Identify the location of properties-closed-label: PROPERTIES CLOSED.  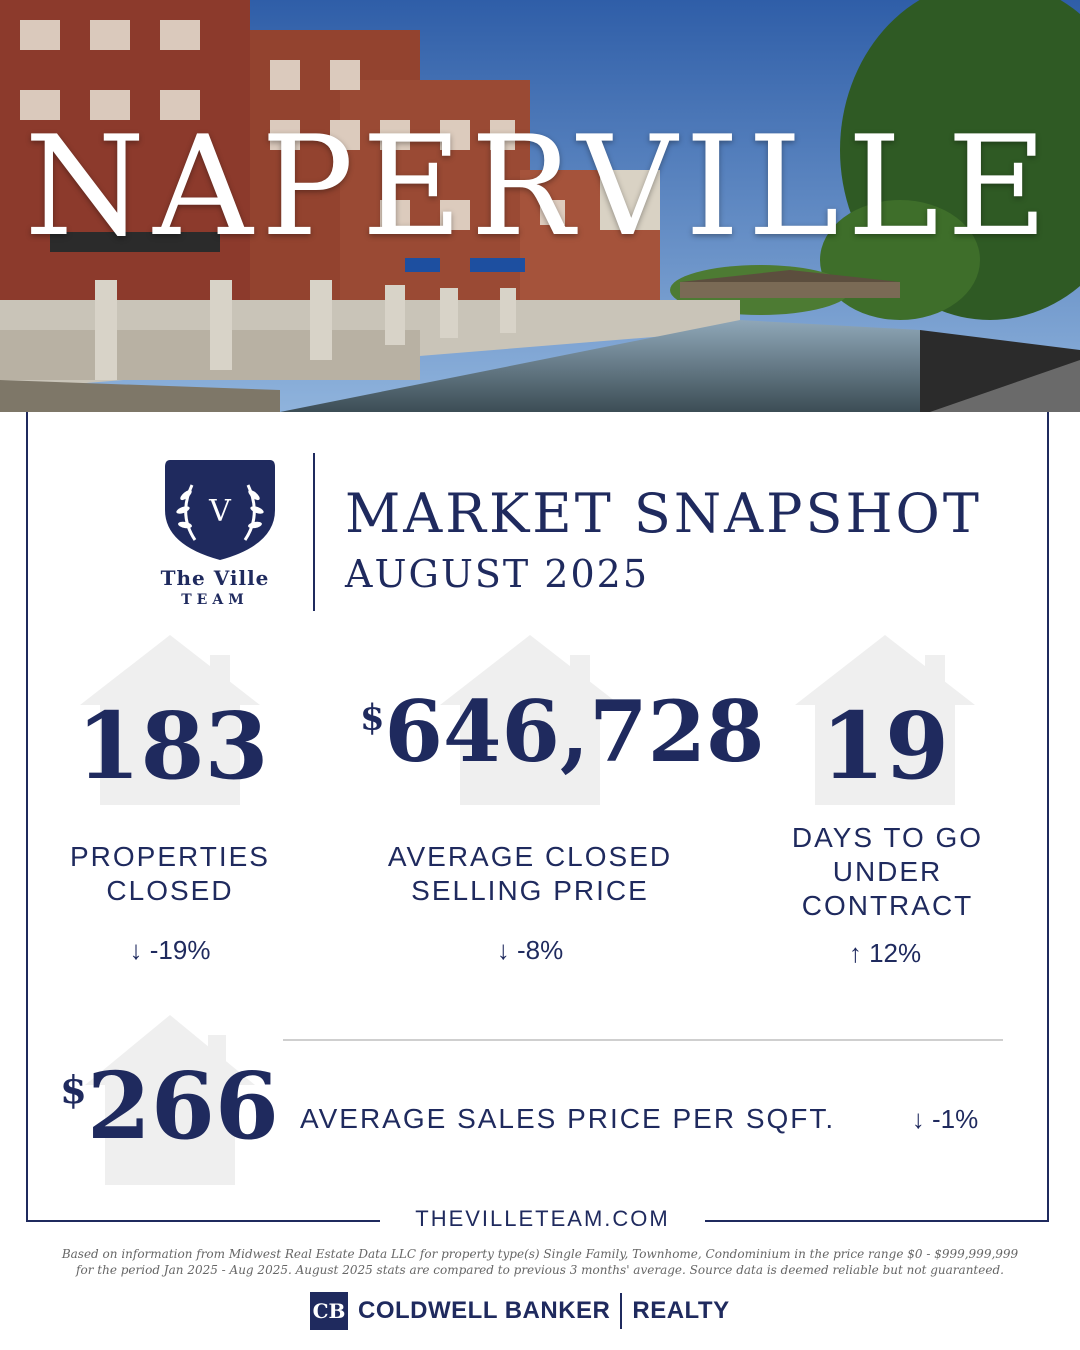
(170, 873).